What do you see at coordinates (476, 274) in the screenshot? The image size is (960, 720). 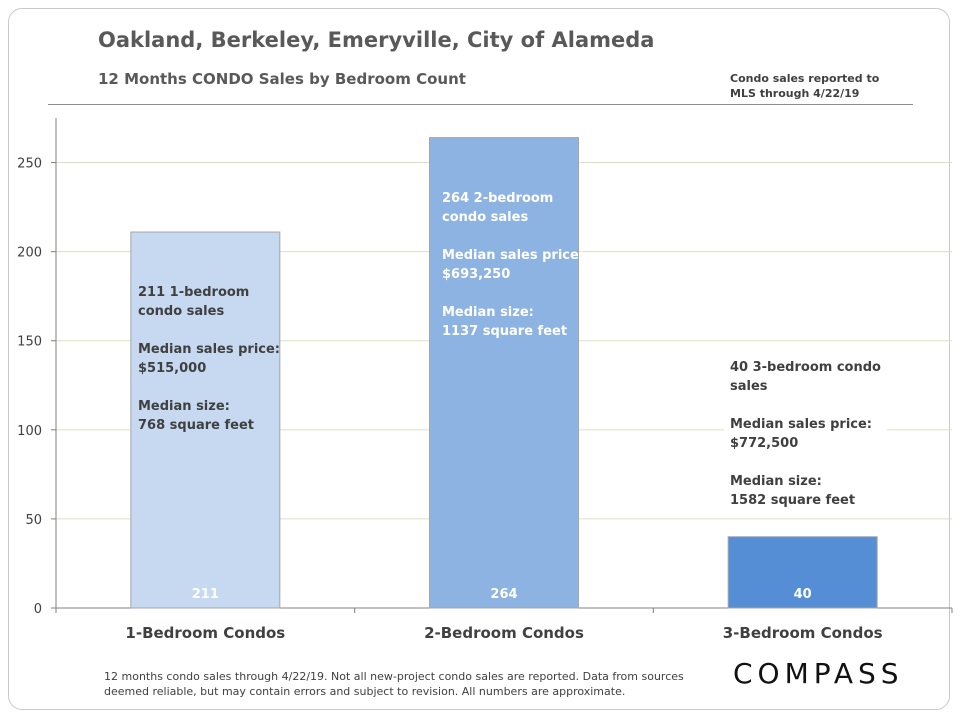 I see `annotation-price: $693,250` at bounding box center [476, 274].